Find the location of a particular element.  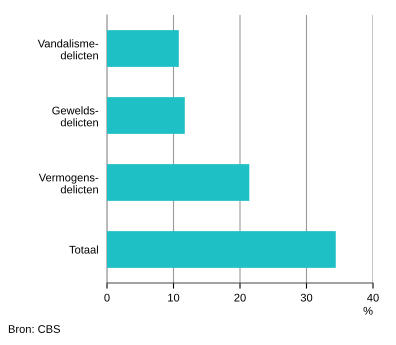

y-tick-label: Gewelds- delicten is located at coordinates (75, 116).